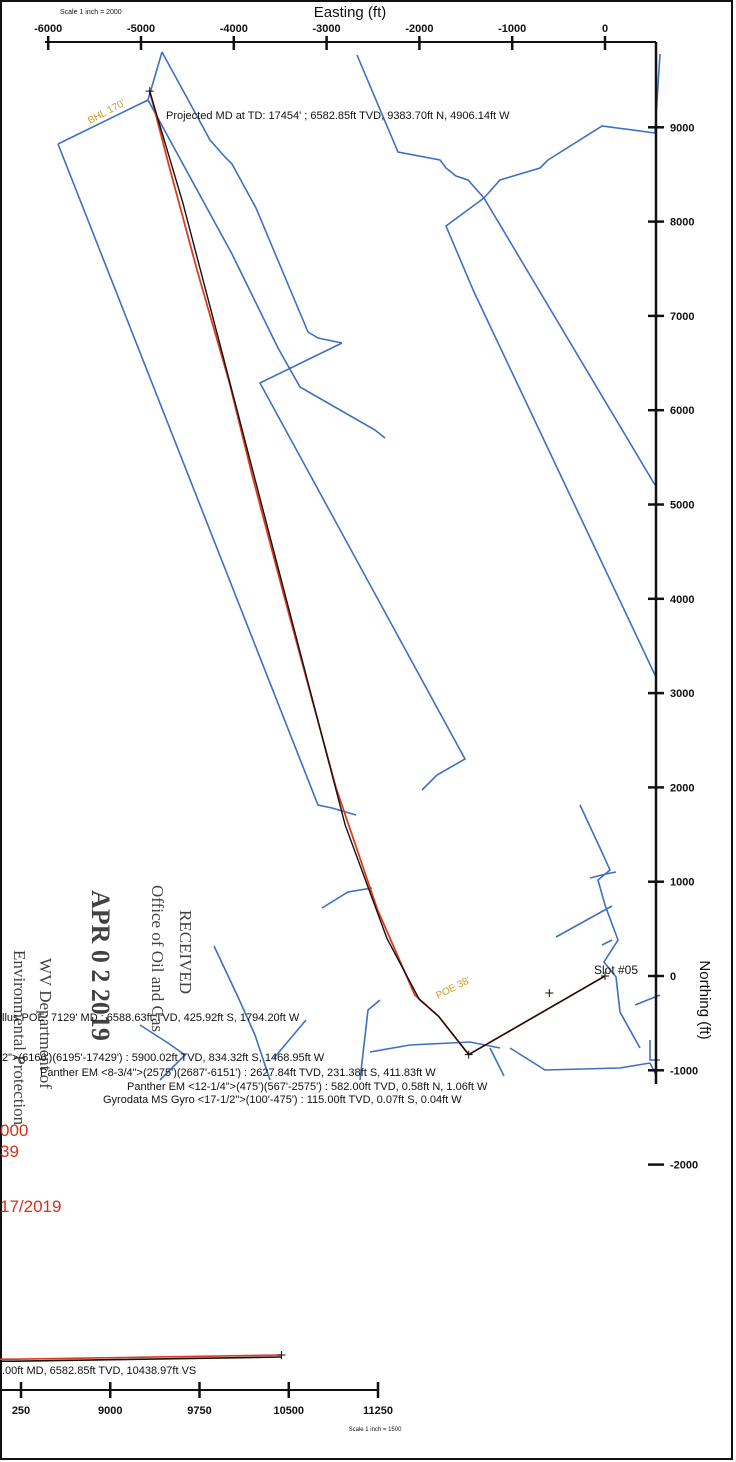 This screenshot has height=1462, width=736. I want to click on x-tick-label: -5000, so click(141, 29).